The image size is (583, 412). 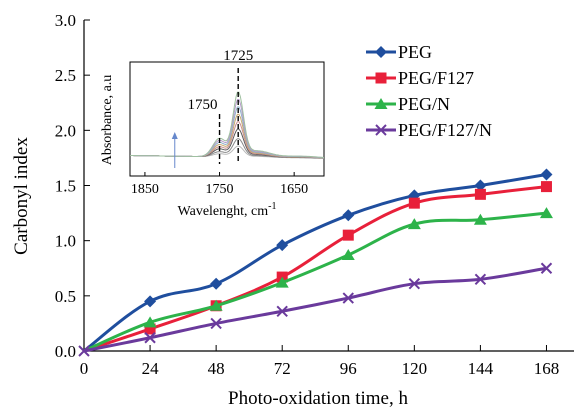 I want to click on y-tick-label: 3.0, so click(x=65, y=20).